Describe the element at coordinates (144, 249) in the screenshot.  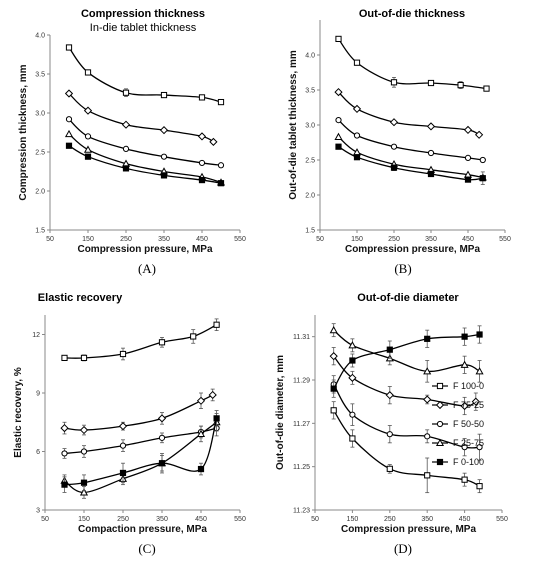
I see `panel-a-x-axis-label: Compression pressure, MPa` at that location.